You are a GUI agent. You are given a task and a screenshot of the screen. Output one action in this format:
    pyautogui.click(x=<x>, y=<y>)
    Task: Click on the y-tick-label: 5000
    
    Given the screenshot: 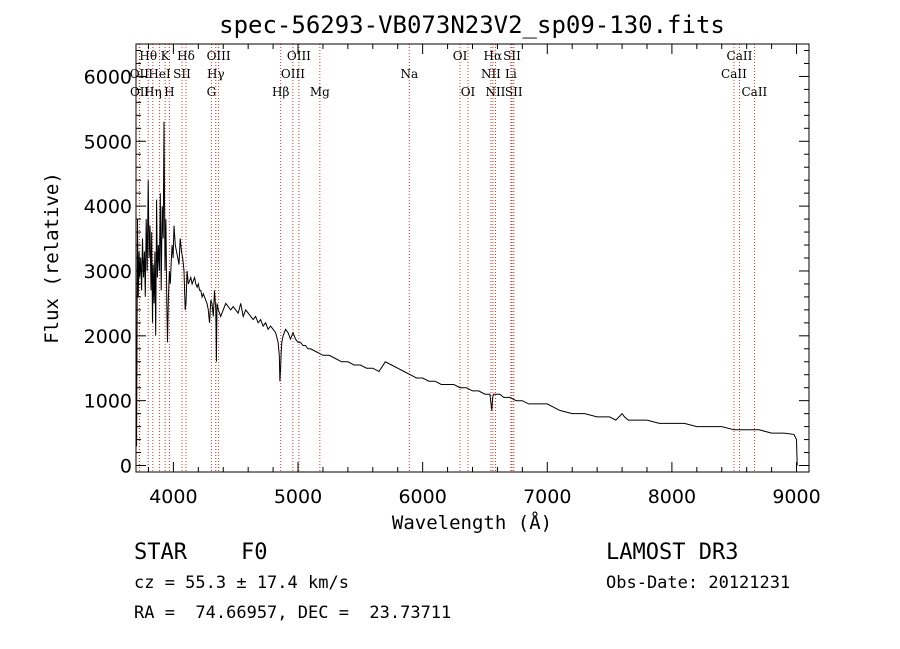 What is the action you would take?
    pyautogui.click(x=108, y=142)
    